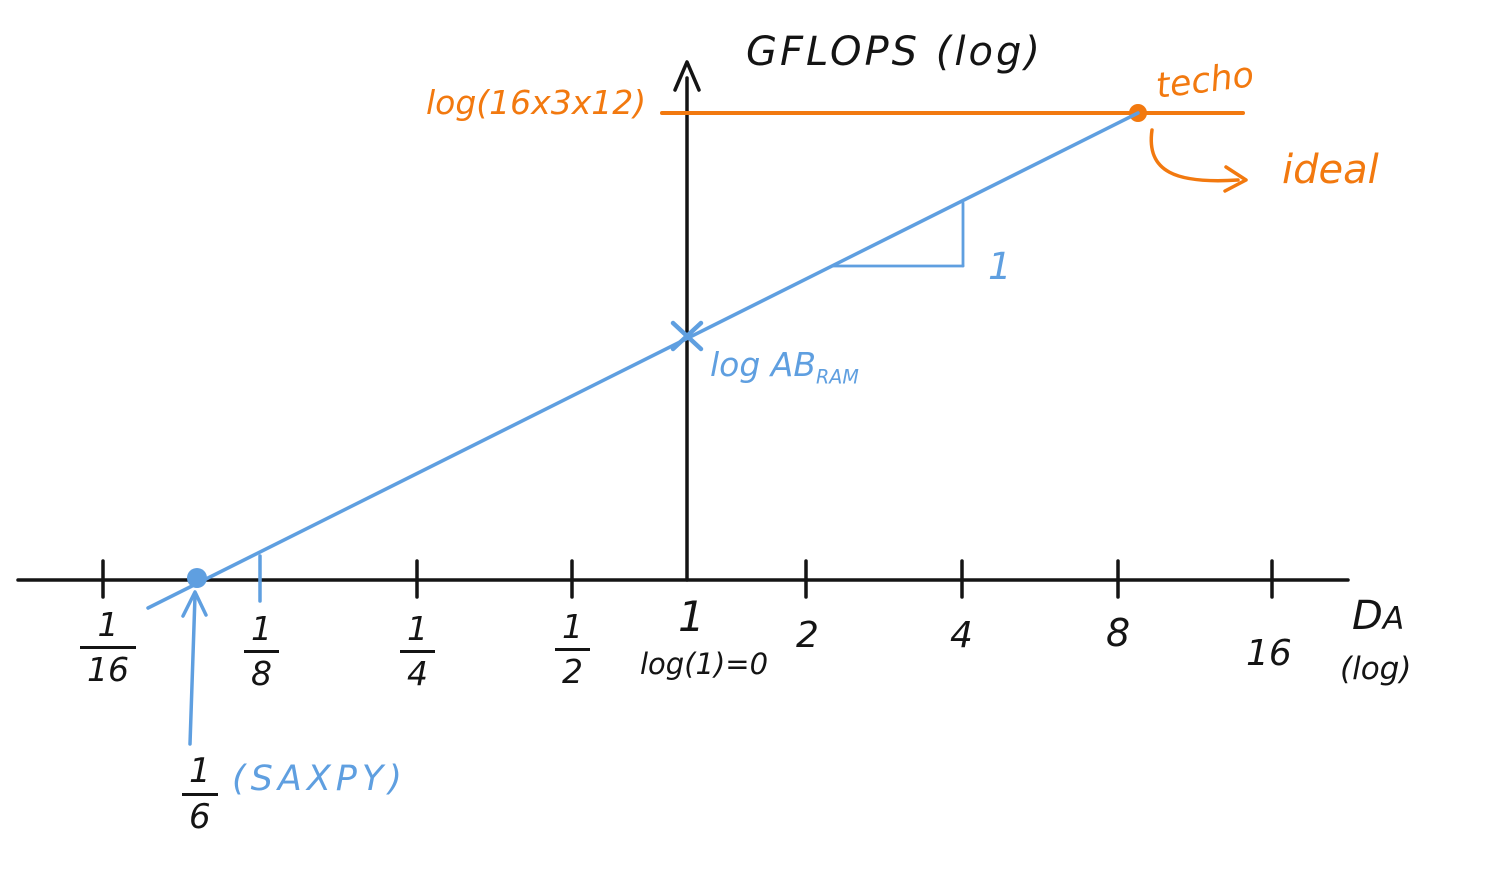 The height and width of the screenshot is (879, 1489). I want to click on slope-label: 1, so click(1000, 266).